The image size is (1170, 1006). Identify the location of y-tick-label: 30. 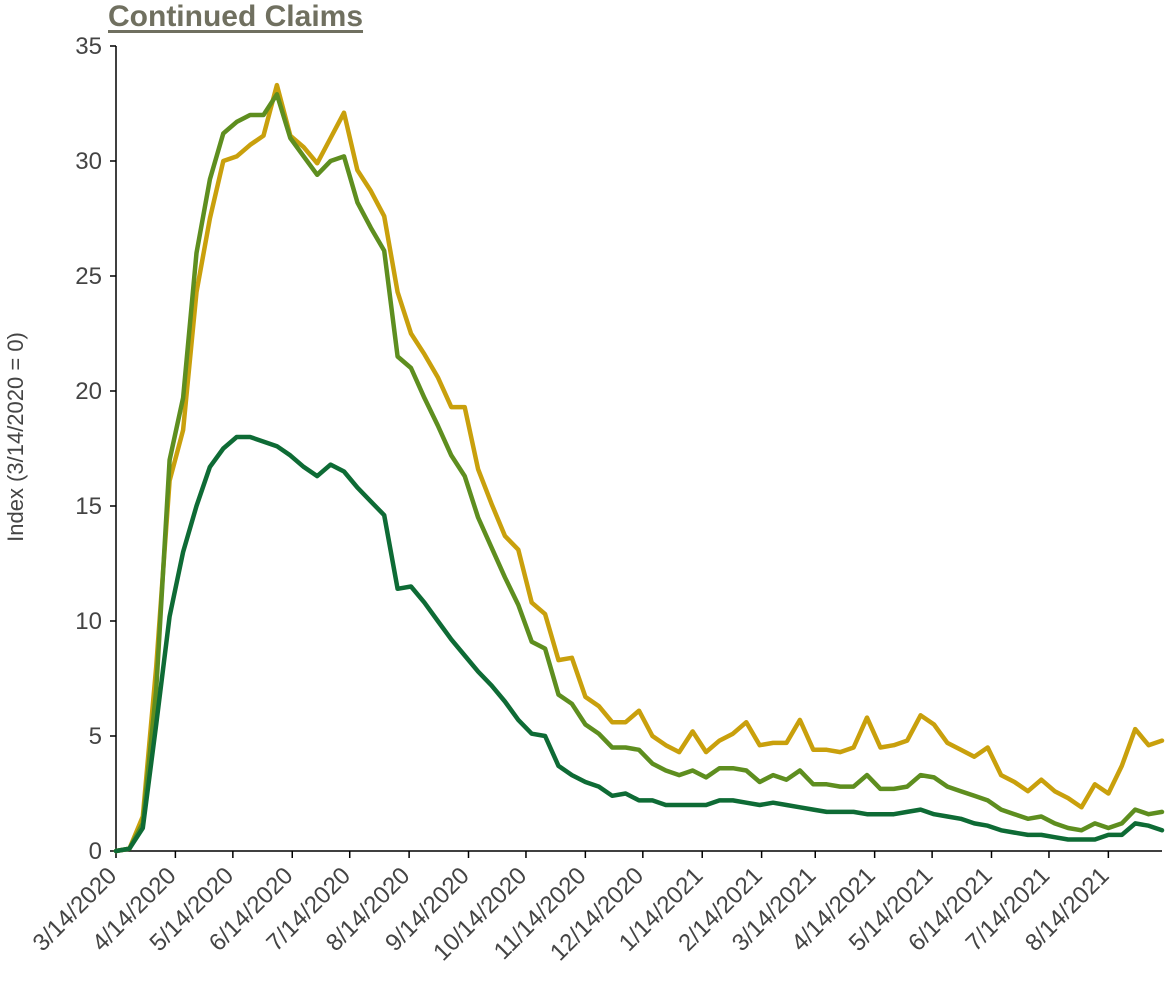
(88, 161).